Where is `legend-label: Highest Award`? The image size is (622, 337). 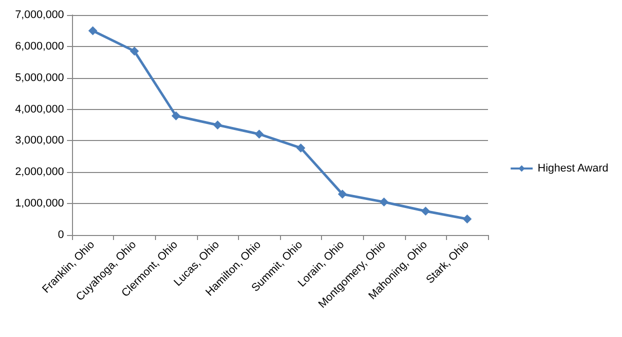 legend-label: Highest Award is located at coordinates (573, 168).